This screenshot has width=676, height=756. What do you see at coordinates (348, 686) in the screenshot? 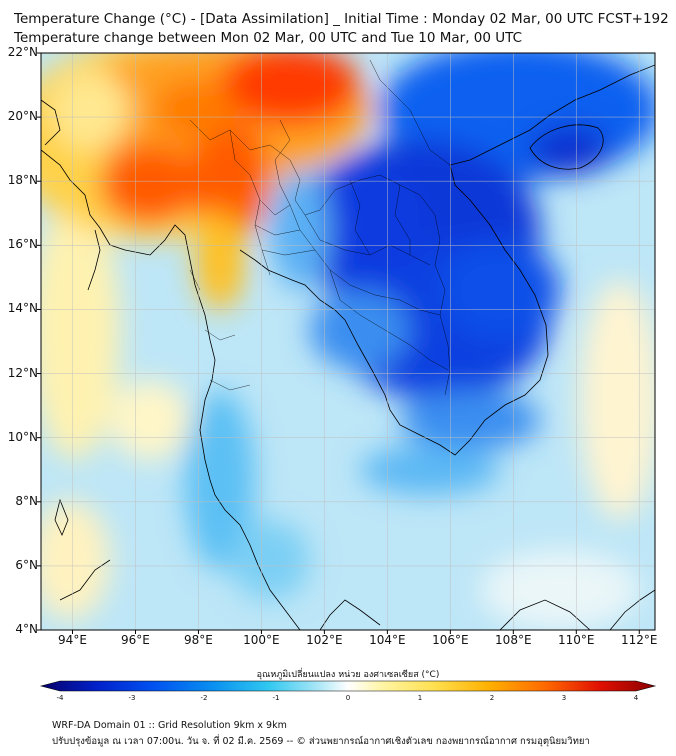
I see `colorbar` at bounding box center [348, 686].